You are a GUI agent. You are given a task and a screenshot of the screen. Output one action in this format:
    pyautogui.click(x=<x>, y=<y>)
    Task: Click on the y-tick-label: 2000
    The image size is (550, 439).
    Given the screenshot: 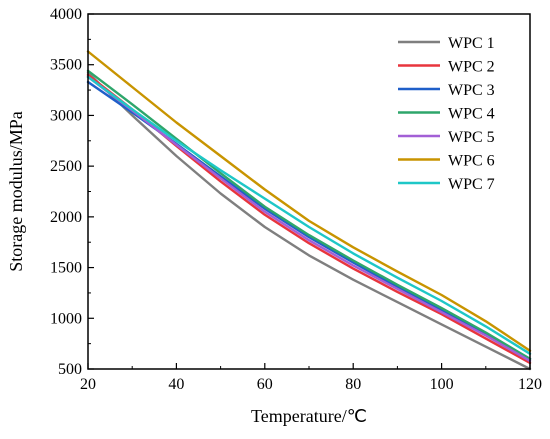 What is the action you would take?
    pyautogui.click(x=66, y=217)
    